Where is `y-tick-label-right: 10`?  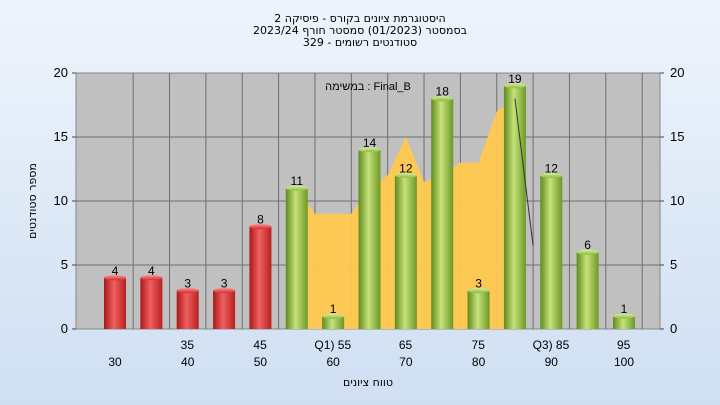
y-tick-label-right: 10 is located at coordinates (677, 200).